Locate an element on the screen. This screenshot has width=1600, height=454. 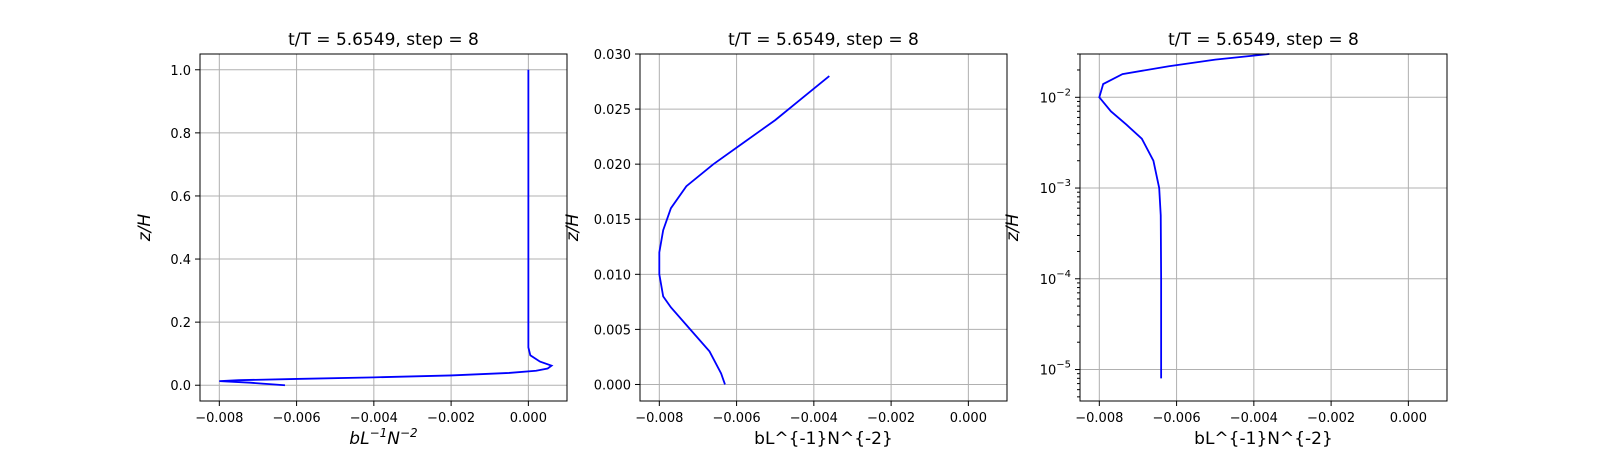
y-tick-label: 10⁻³ is located at coordinates (1055, 187).